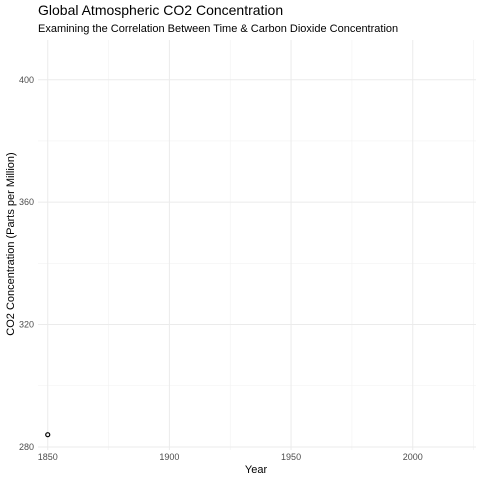 Image resolution: width=480 pixels, height=480 pixels. What do you see at coordinates (169, 457) in the screenshot?
I see `x-tick-label: 1900` at bounding box center [169, 457].